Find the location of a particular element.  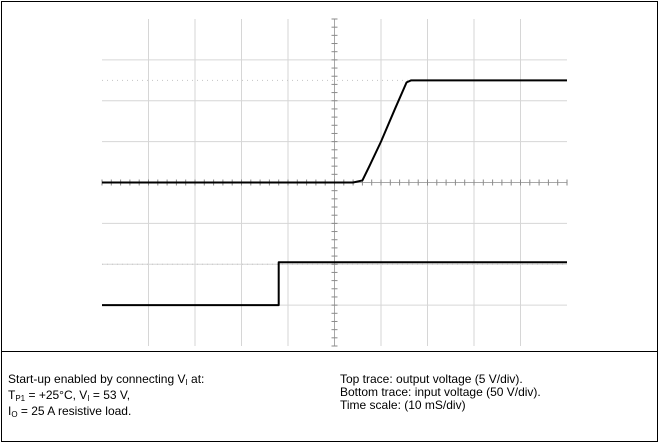

caption-top-trace: Top trace: output voltage (5 V/div). is located at coordinates (431, 379).